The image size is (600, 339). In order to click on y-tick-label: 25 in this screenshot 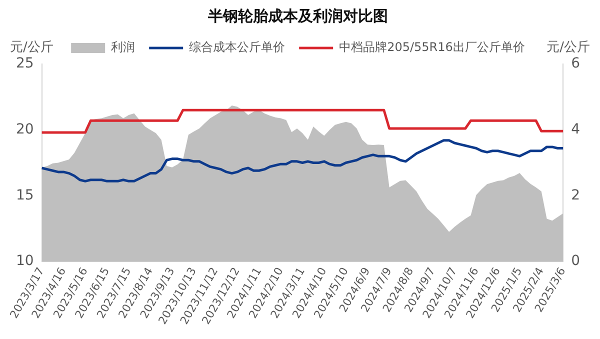, I will do `click(25, 64)`.